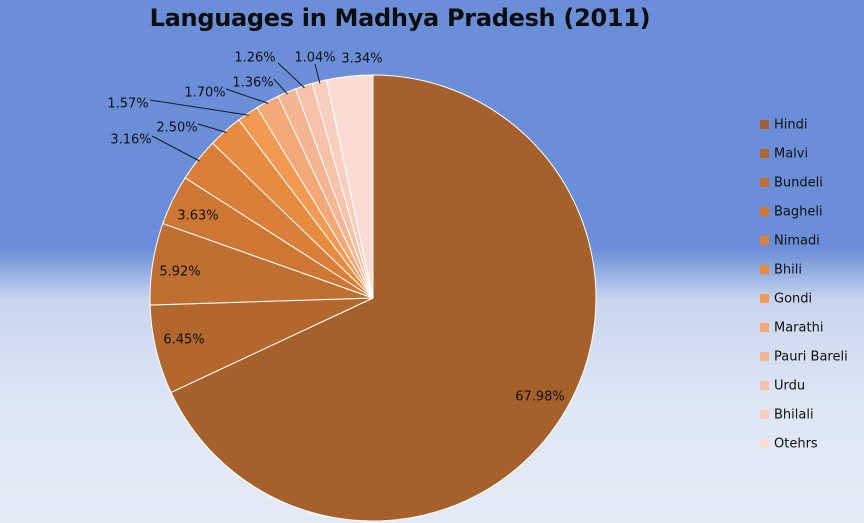 This screenshot has height=523, width=864. Describe the element at coordinates (764, 269) in the screenshot. I see `legend-swatch-bhili` at that location.